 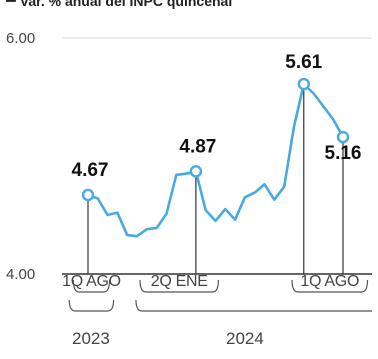 I want to click on year-label: 2023, so click(x=91, y=338).